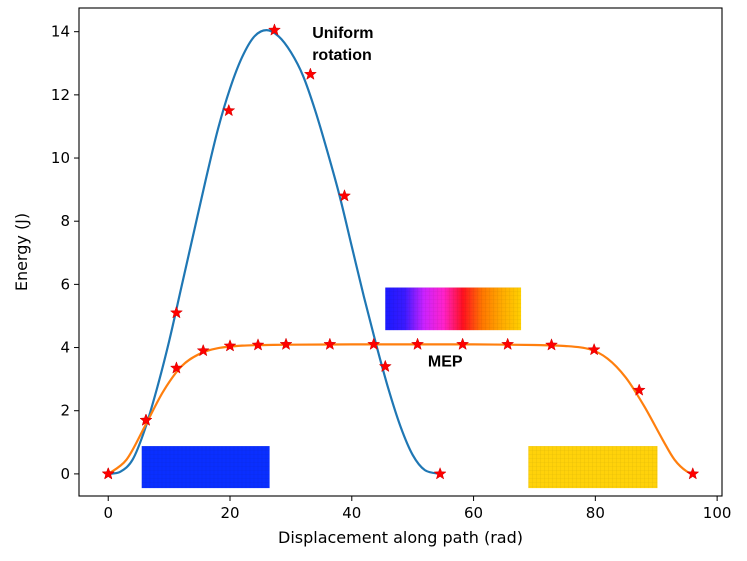 This screenshot has width=747, height=561. Describe the element at coordinates (387, 197) in the screenshot. I see `annotations-layer: Uniform rotation MEP` at that location.